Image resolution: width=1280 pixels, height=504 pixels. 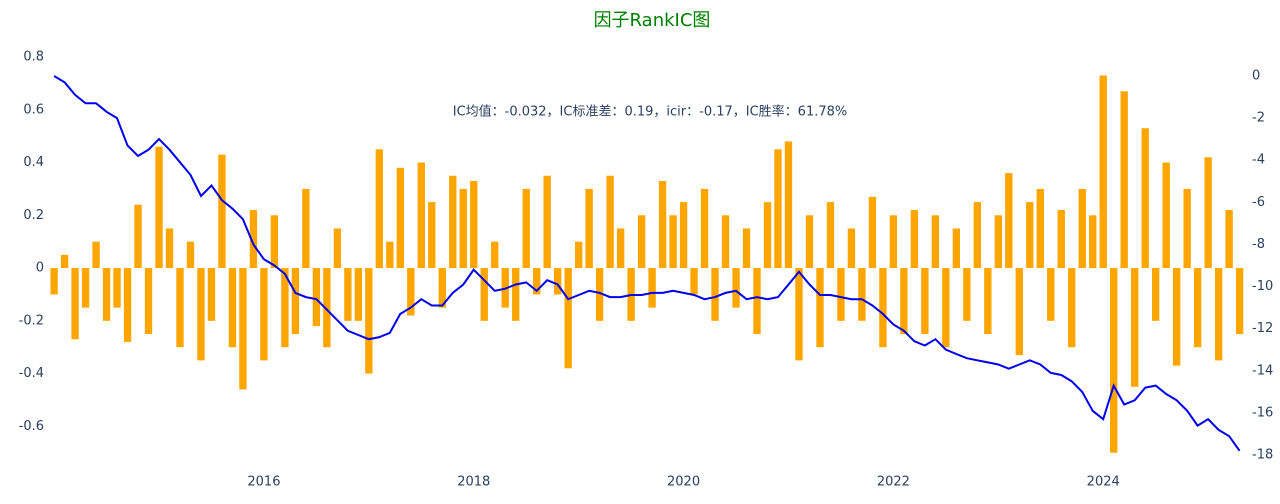 I want to click on y2-tick-label: -4, so click(x=1258, y=160).